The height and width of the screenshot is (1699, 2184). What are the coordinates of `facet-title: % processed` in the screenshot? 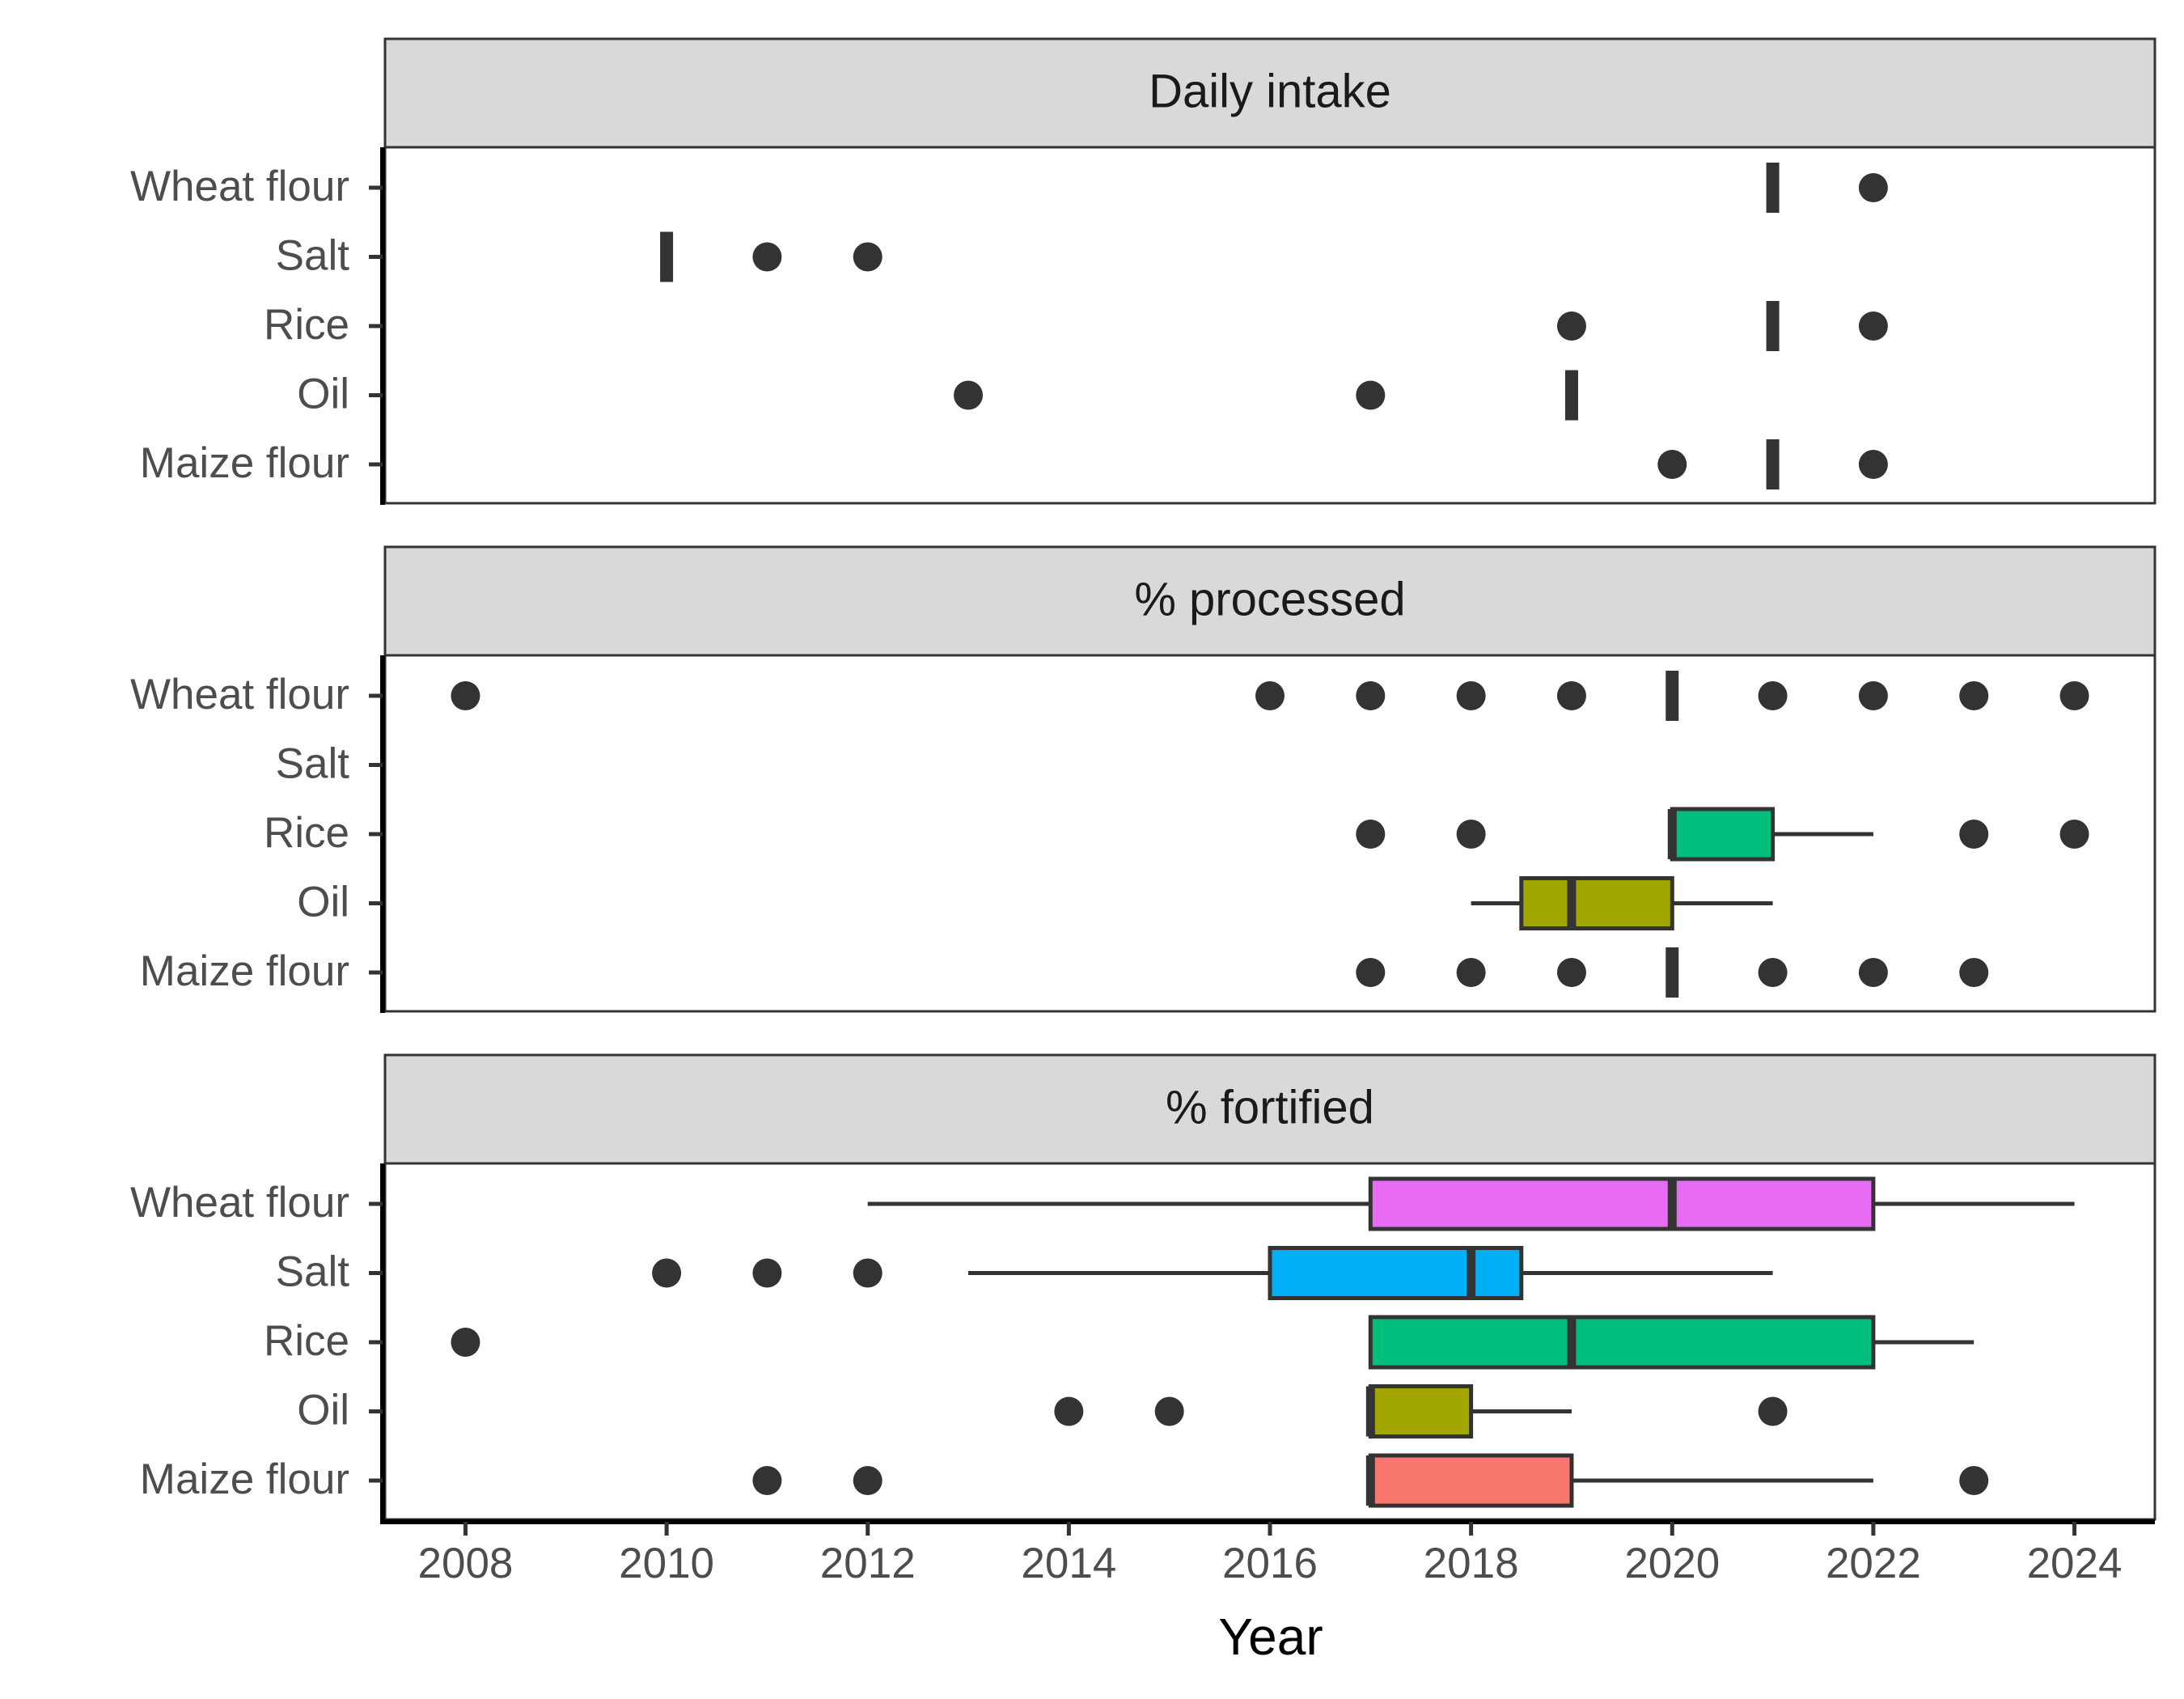 It's located at (1269, 599).